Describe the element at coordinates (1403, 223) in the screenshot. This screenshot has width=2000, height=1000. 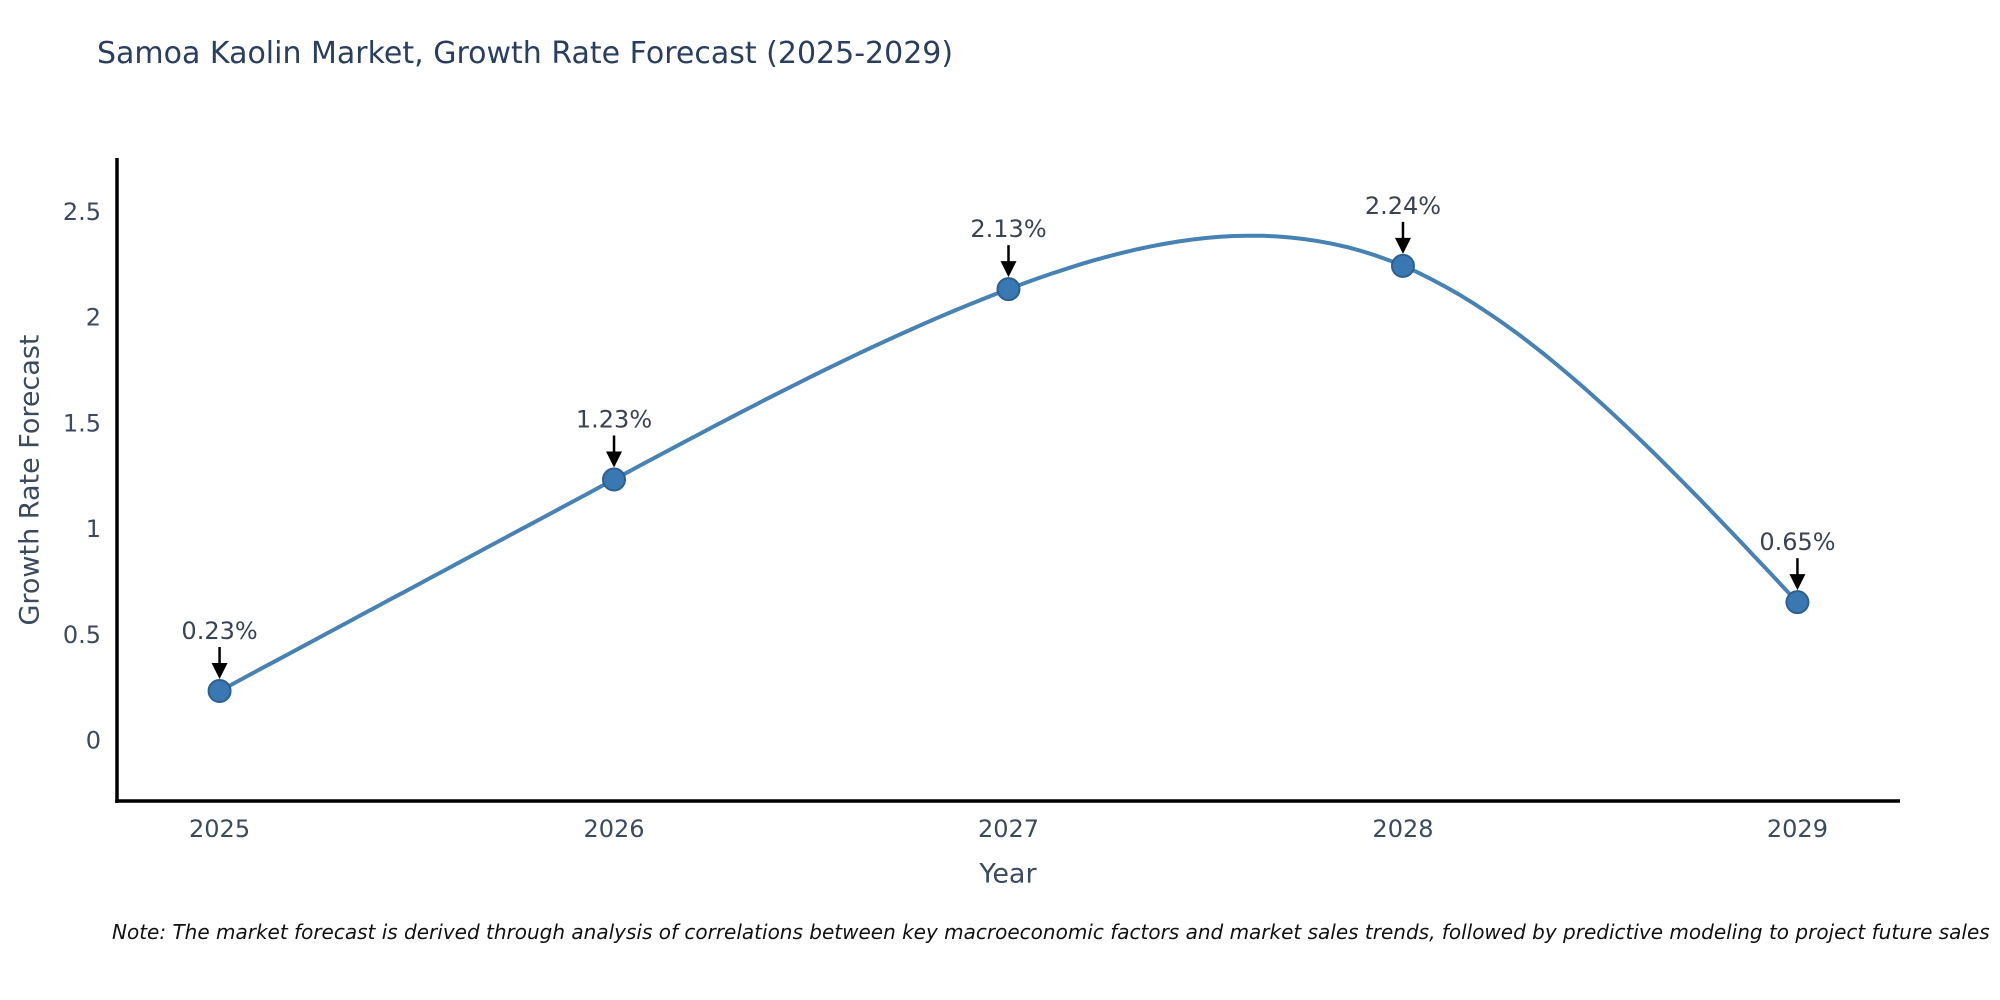
I see `point-annotation: 2.24%` at that location.